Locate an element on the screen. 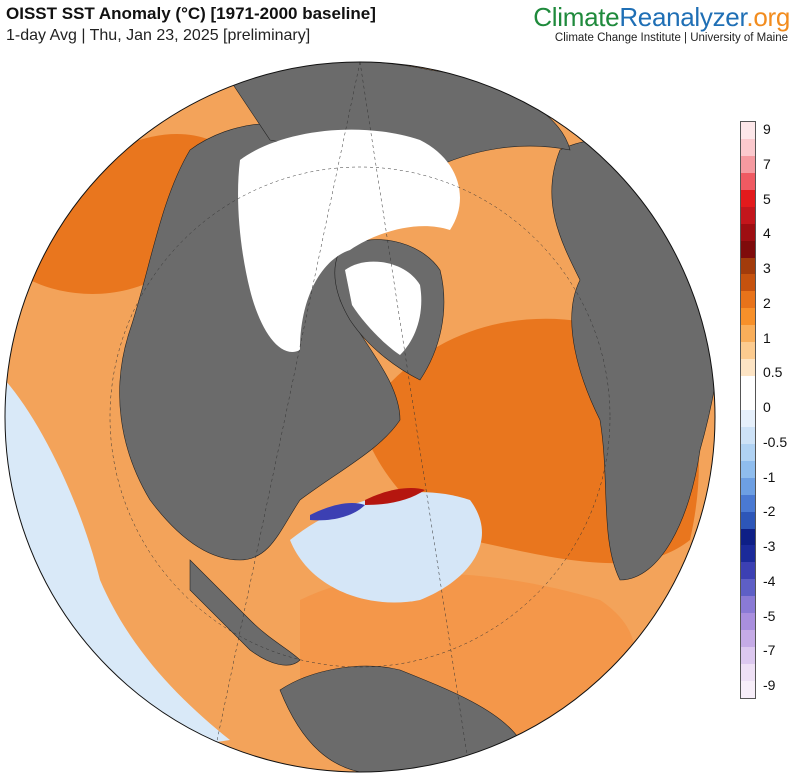 This screenshot has width=800, height=774. colorbar-tick-label: -7 is located at coordinates (769, 650).